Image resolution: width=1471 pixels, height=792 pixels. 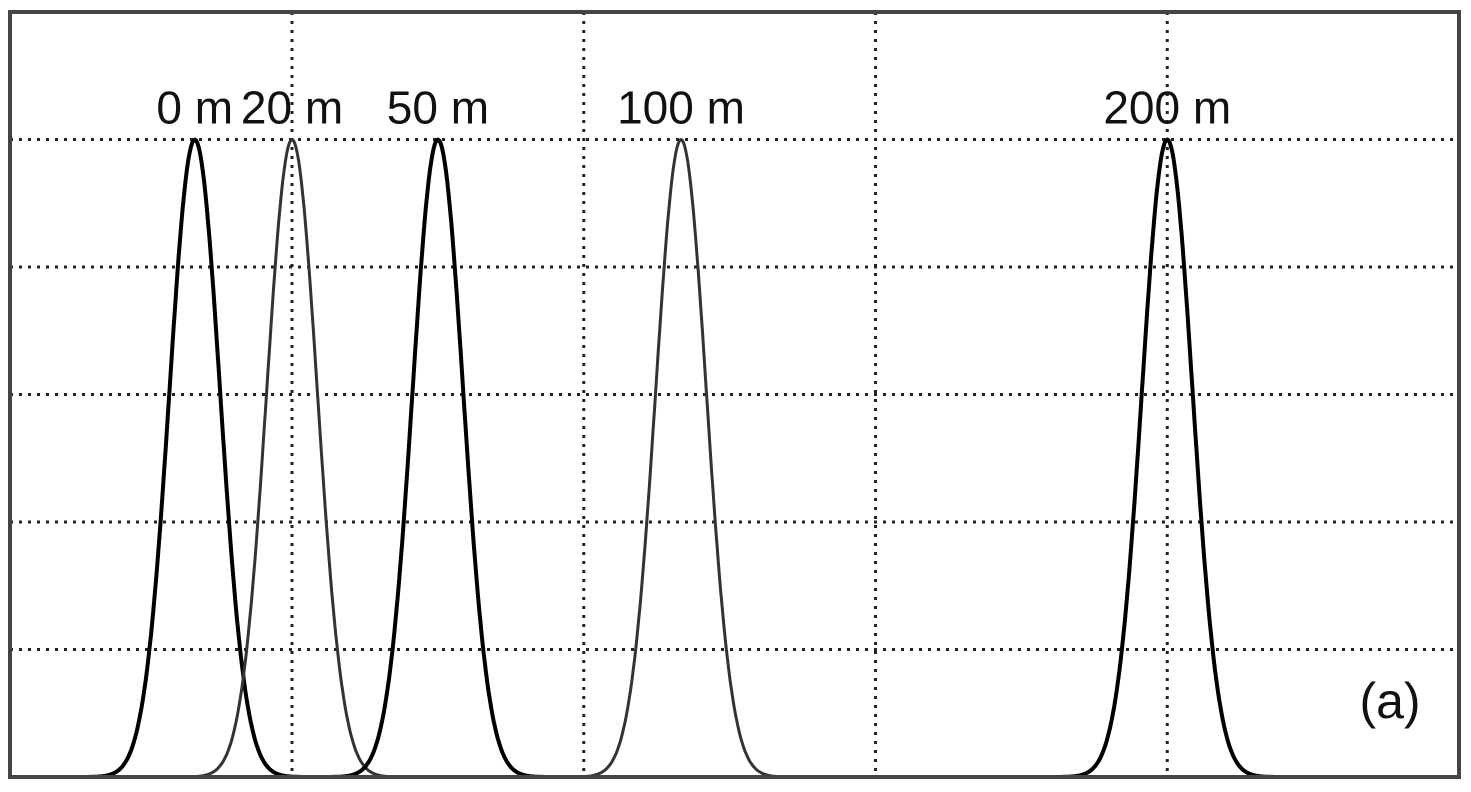 I want to click on pulse-label-200m: 200 m, so click(x=1167, y=108).